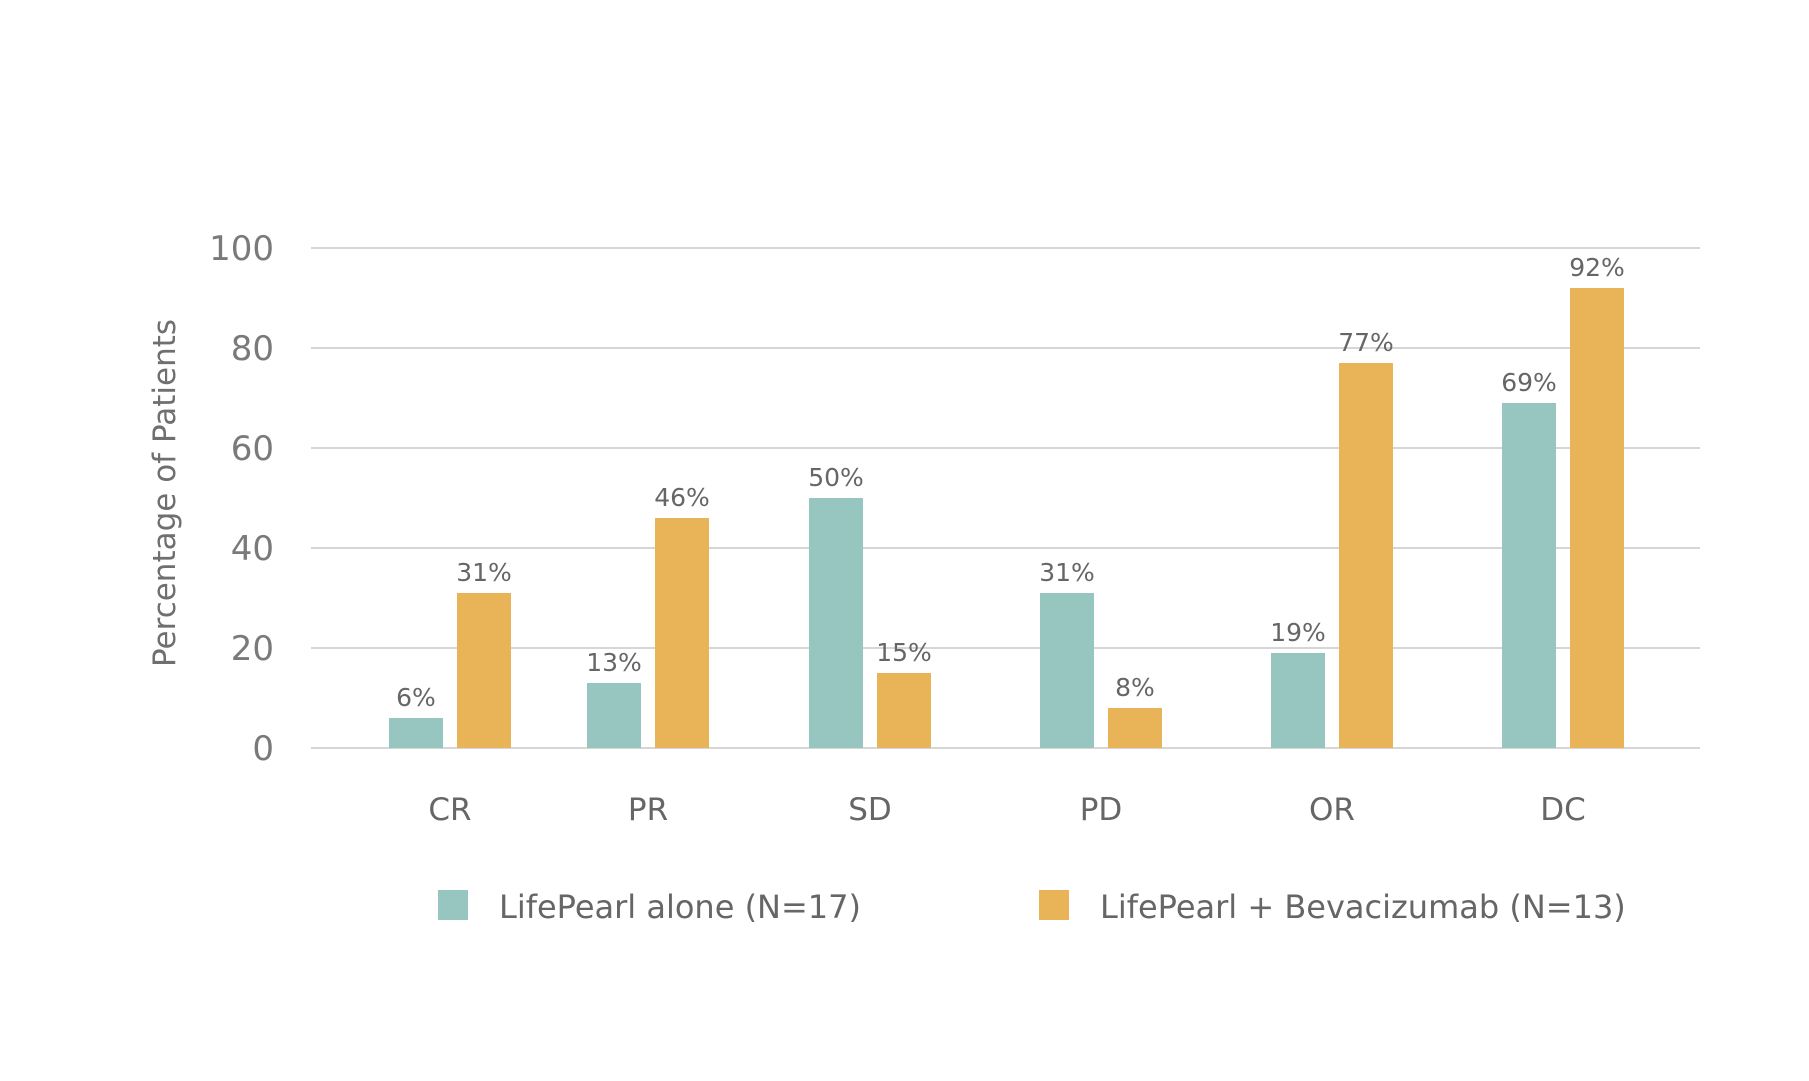  I want to click on bar-lifepearl-bevacizumab-sd, so click(904, 710).